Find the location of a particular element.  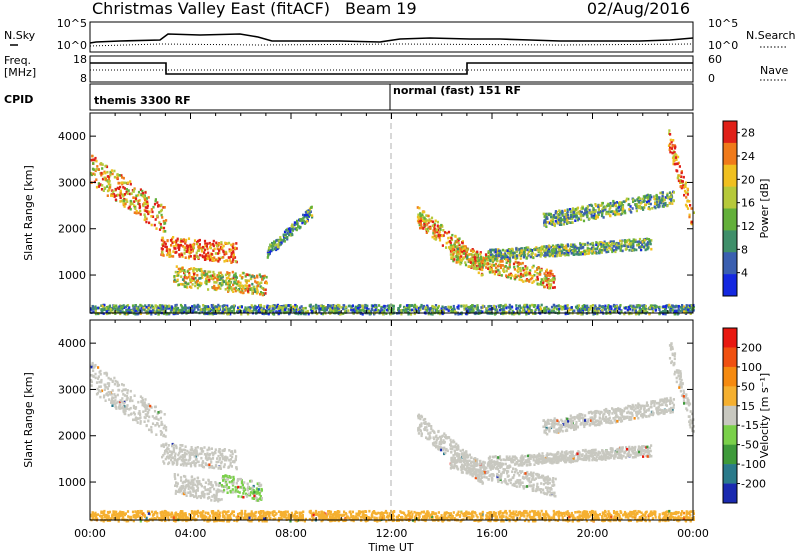

station-title: Christmas Valley East (fitACF) is located at coordinates (211, 9).